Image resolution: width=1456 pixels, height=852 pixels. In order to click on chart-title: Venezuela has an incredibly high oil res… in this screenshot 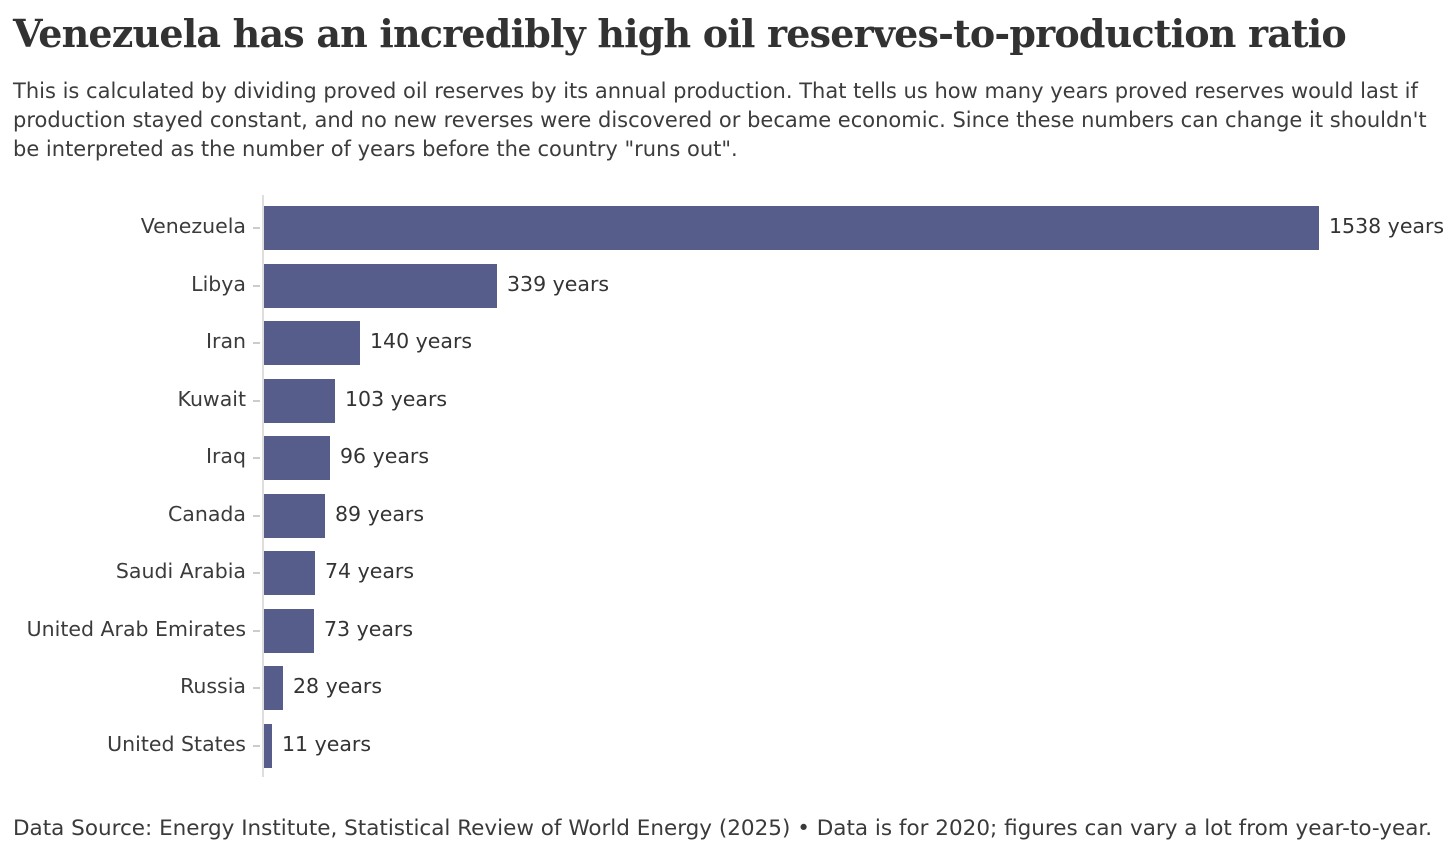, I will do `click(680, 33)`.